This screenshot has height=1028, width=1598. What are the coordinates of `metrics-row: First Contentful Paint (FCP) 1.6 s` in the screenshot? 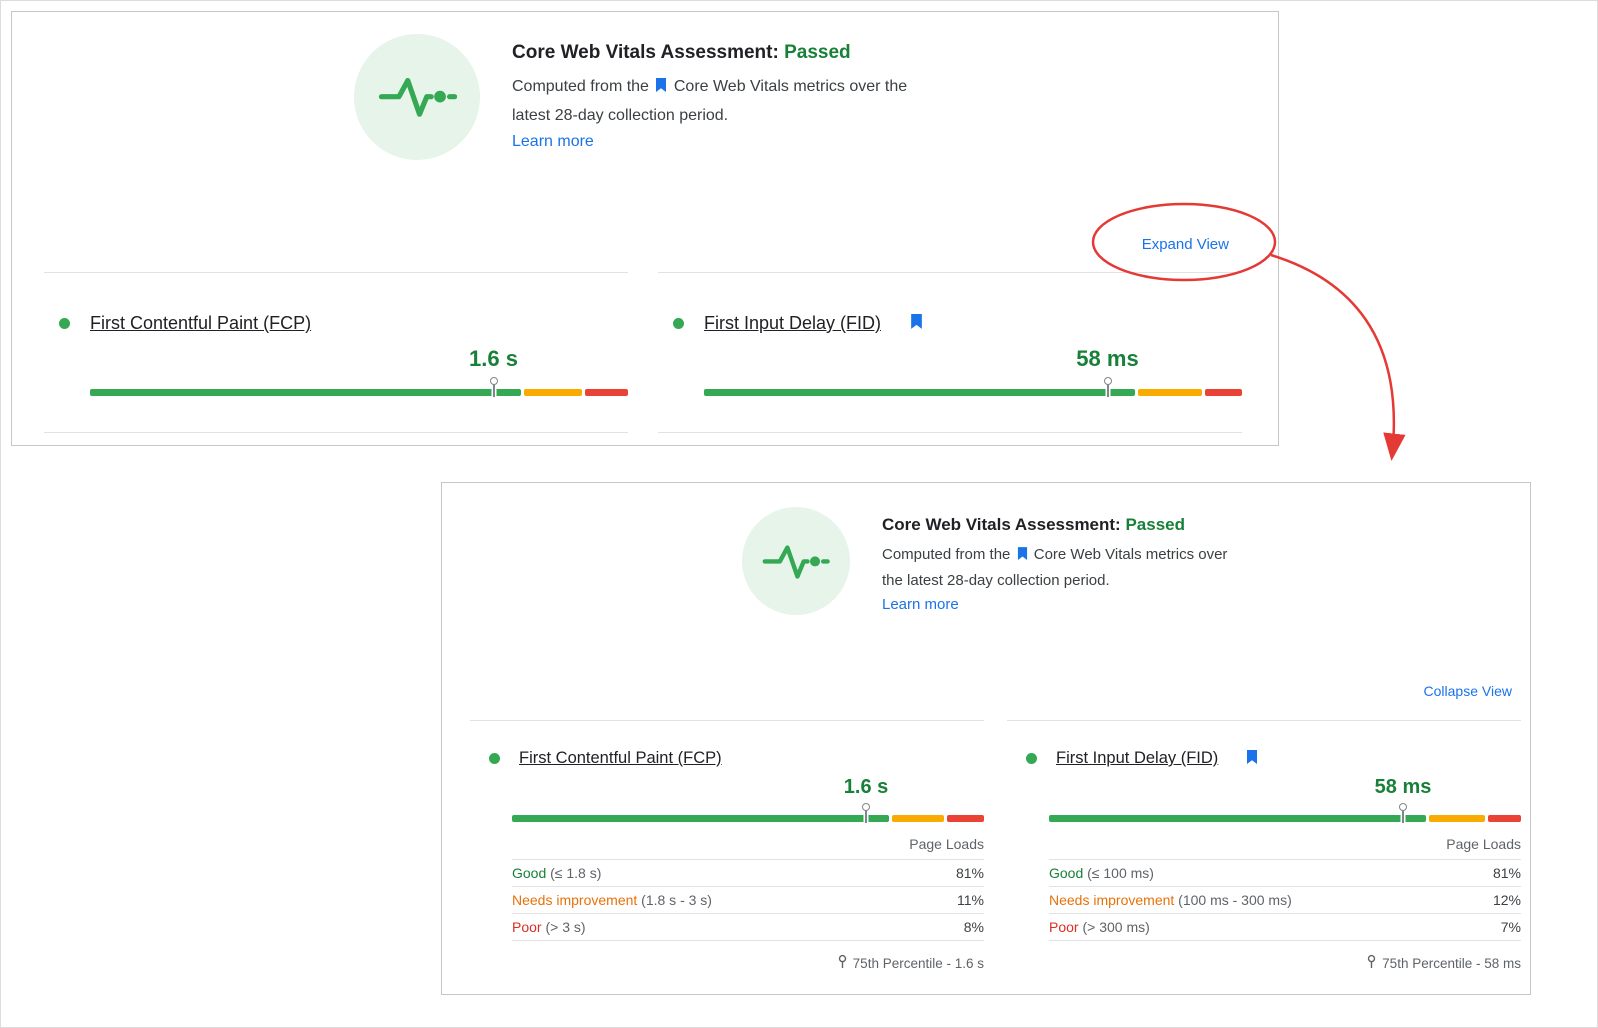 It's located at (643, 352).